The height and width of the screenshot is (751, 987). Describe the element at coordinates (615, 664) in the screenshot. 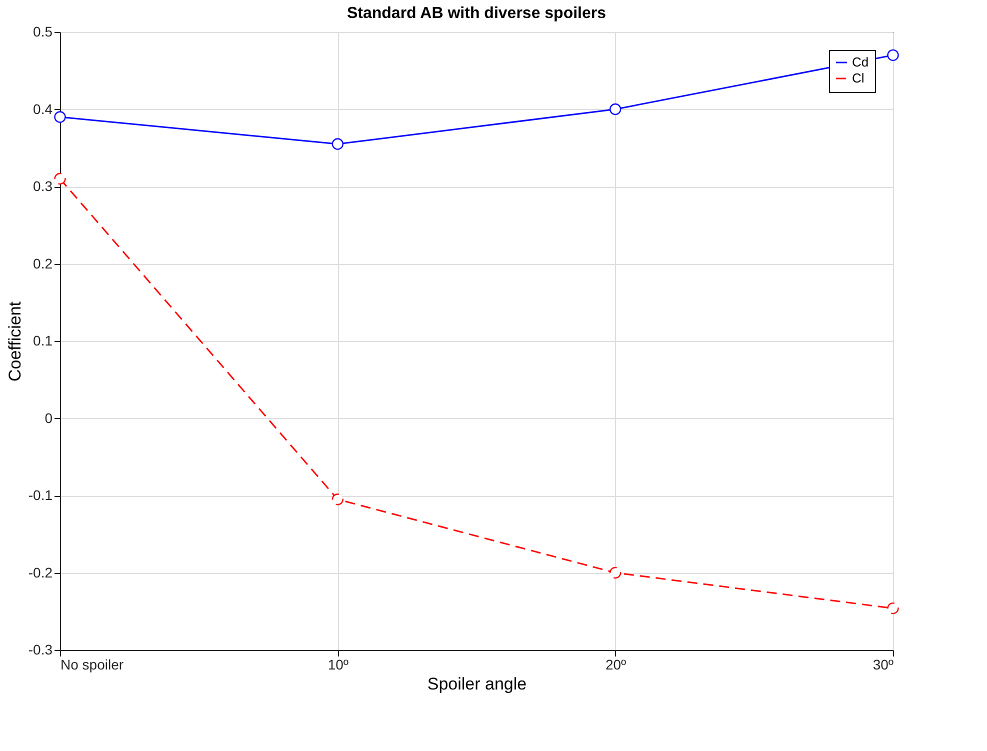

I see `x-tick-label: 20º` at that location.